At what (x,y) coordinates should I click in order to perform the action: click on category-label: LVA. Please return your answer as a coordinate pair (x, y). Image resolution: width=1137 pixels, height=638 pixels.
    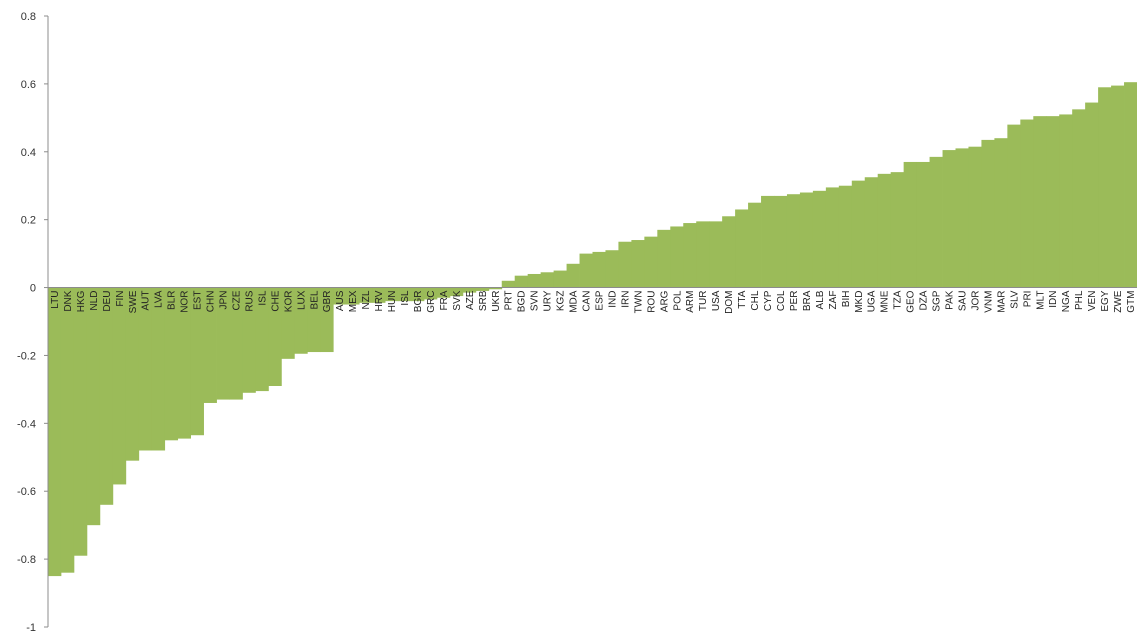
    Looking at the image, I should click on (159, 299).